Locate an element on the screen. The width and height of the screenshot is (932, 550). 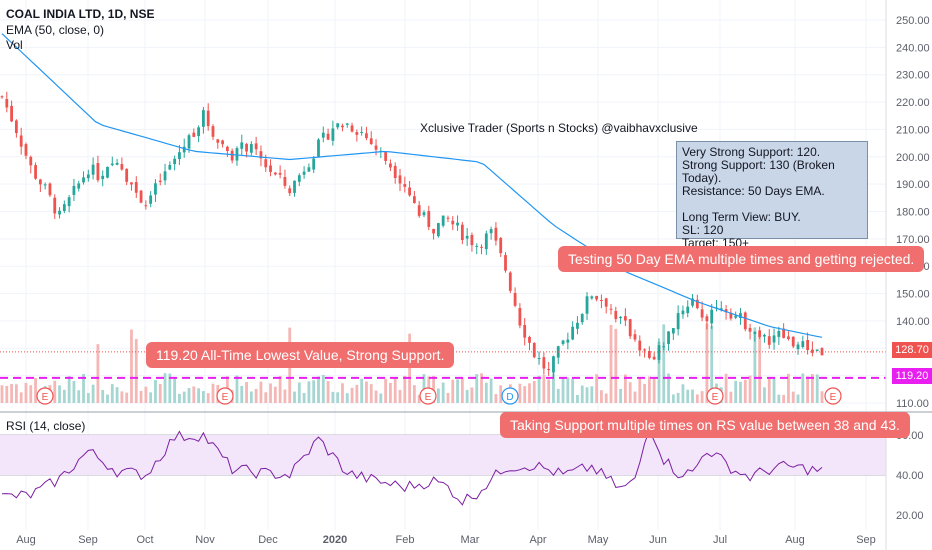
time-tick-label: Oct is located at coordinates (144, 540).